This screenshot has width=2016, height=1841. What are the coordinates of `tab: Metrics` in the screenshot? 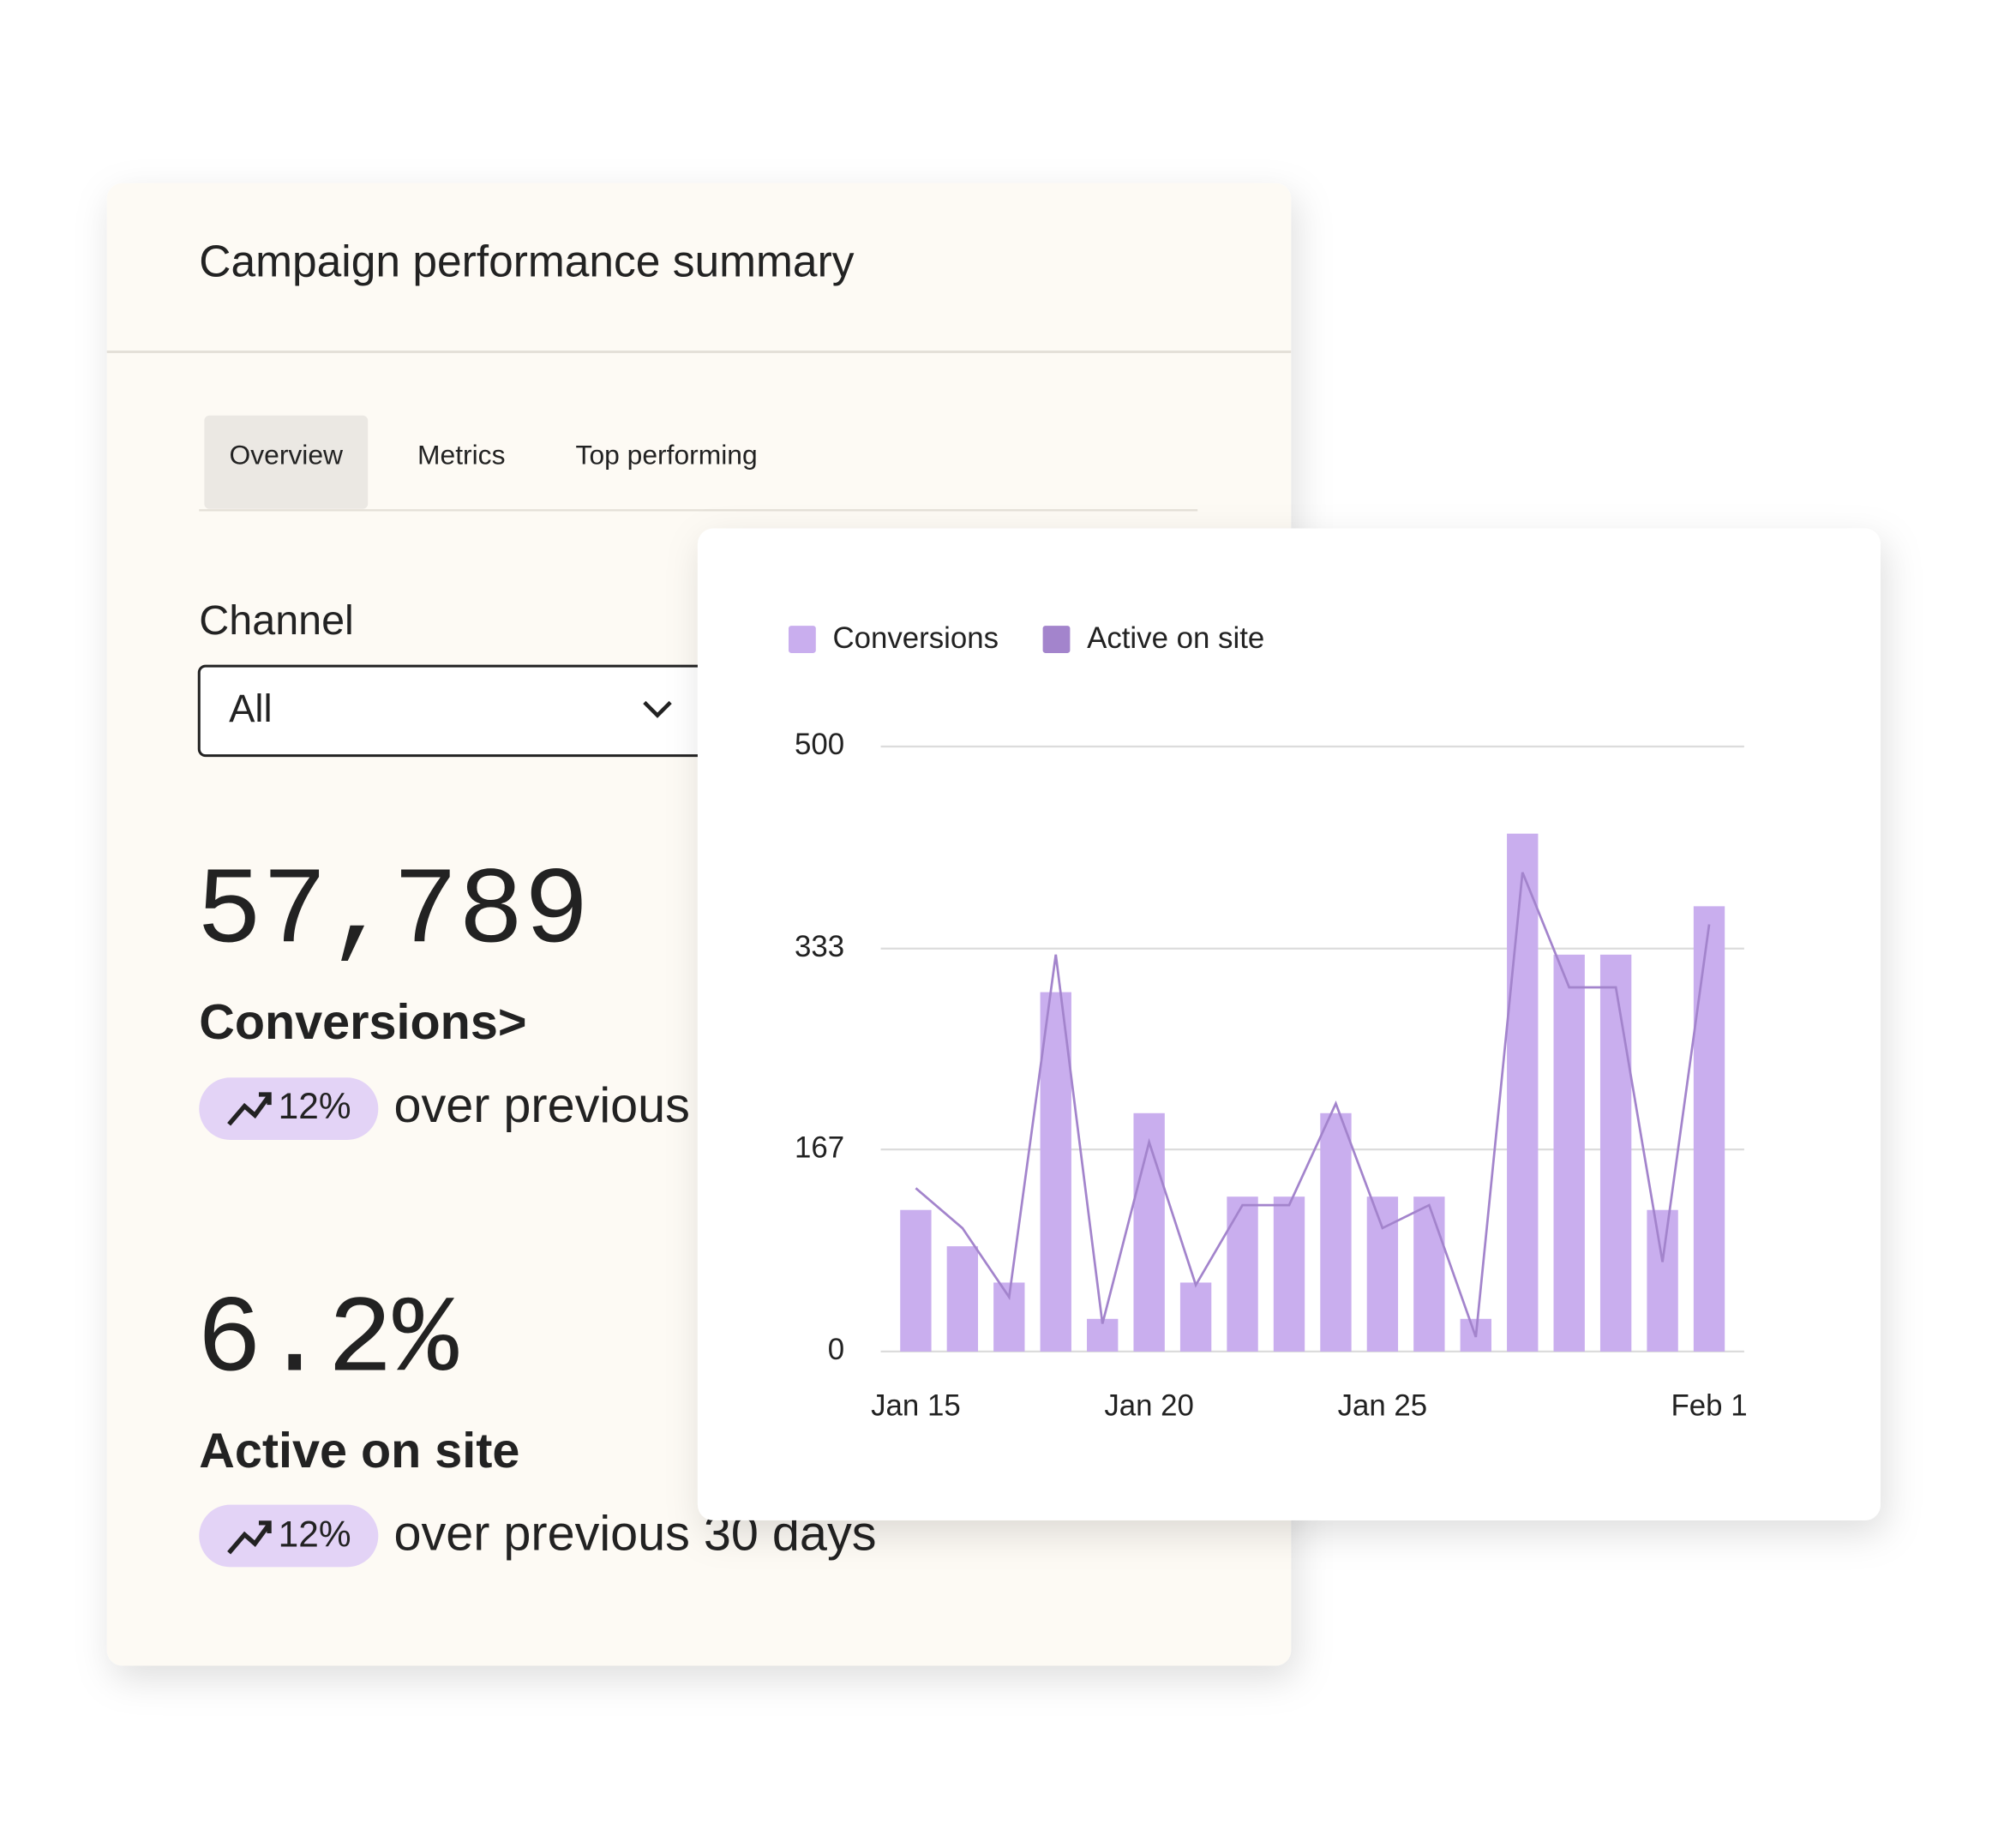 It's located at (461, 455).